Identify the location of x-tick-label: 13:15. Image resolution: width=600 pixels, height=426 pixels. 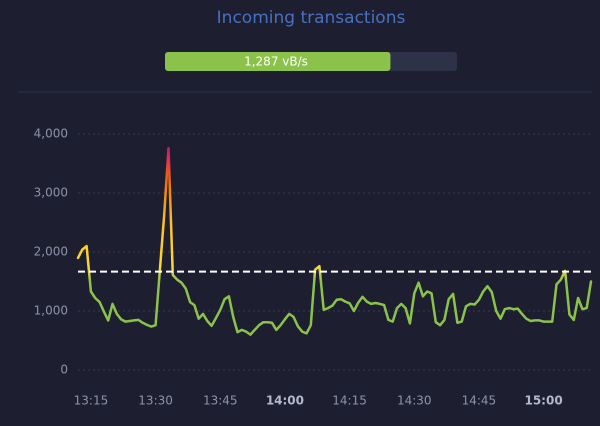
(91, 401).